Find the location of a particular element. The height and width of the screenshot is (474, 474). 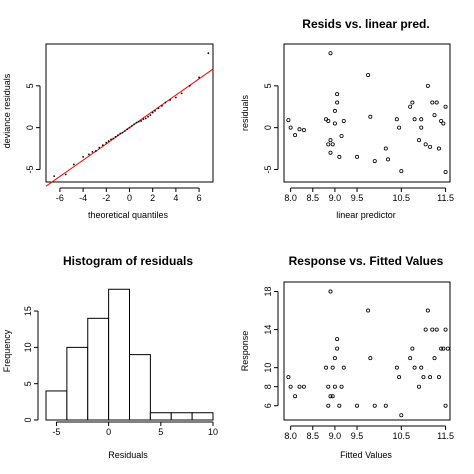

y-tick-label: -5 is located at coordinates (30, 169).